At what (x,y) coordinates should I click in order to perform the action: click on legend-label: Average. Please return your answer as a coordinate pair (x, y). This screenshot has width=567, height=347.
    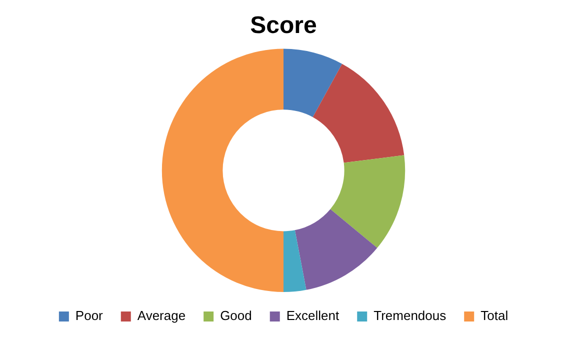
    Looking at the image, I should click on (161, 316).